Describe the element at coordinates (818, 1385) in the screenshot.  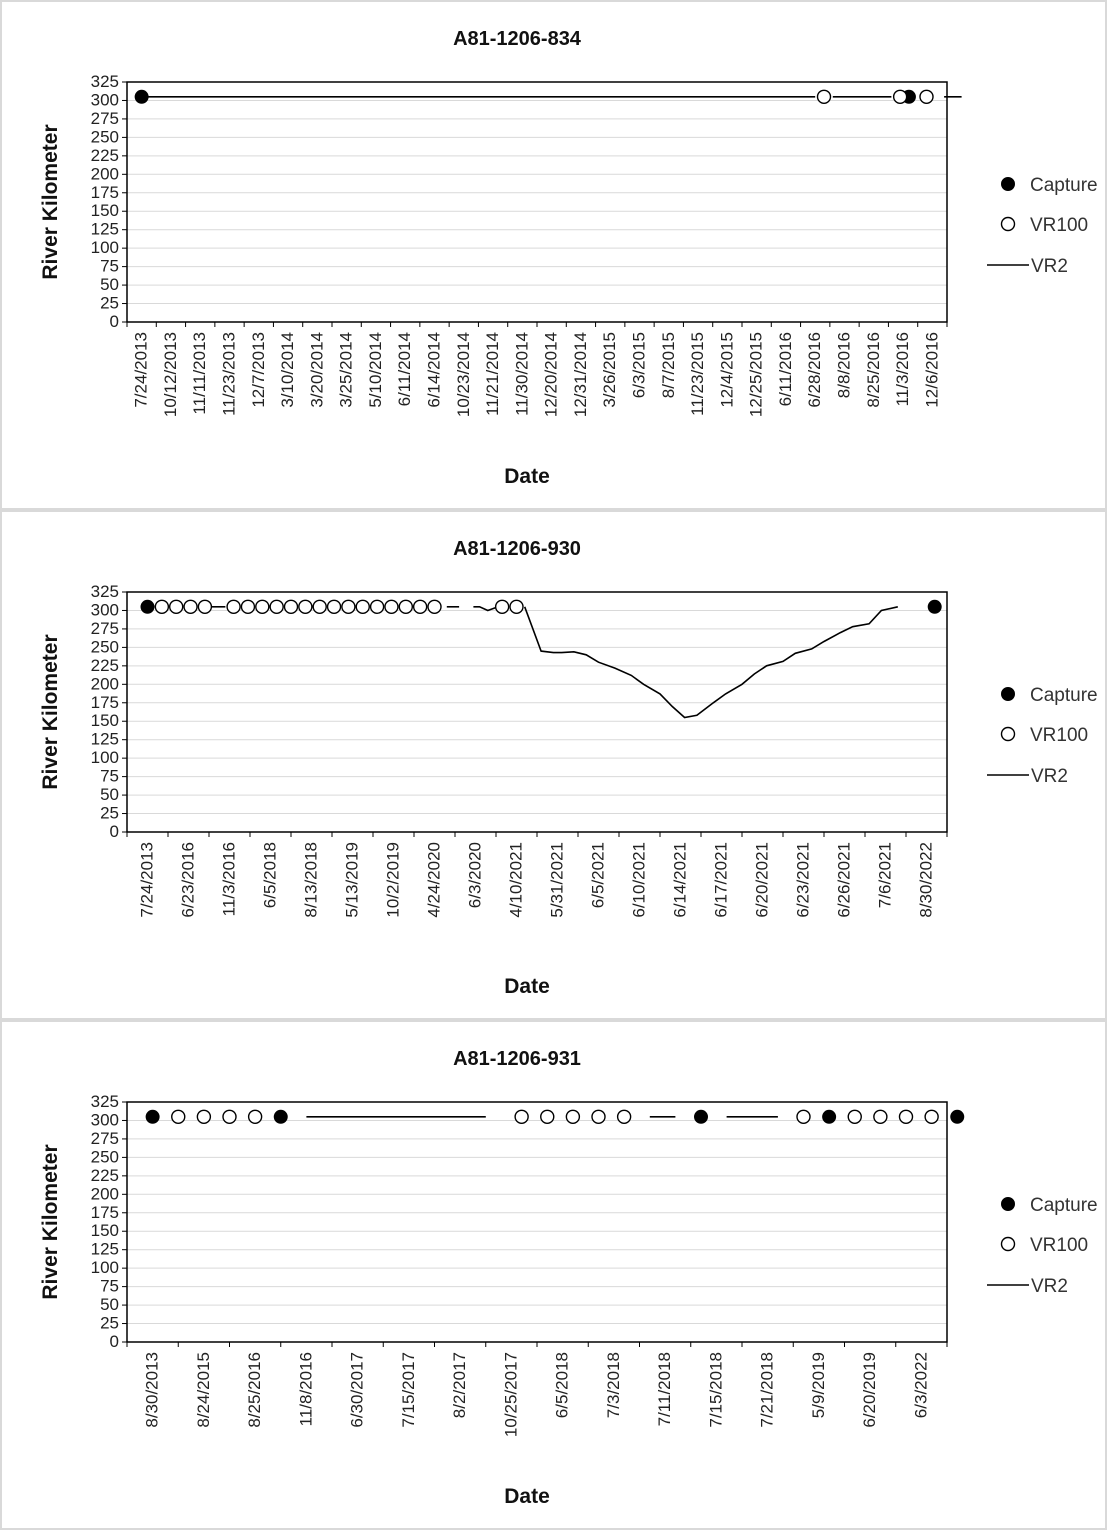
I see `x-tick-label: 5/9/2019` at that location.